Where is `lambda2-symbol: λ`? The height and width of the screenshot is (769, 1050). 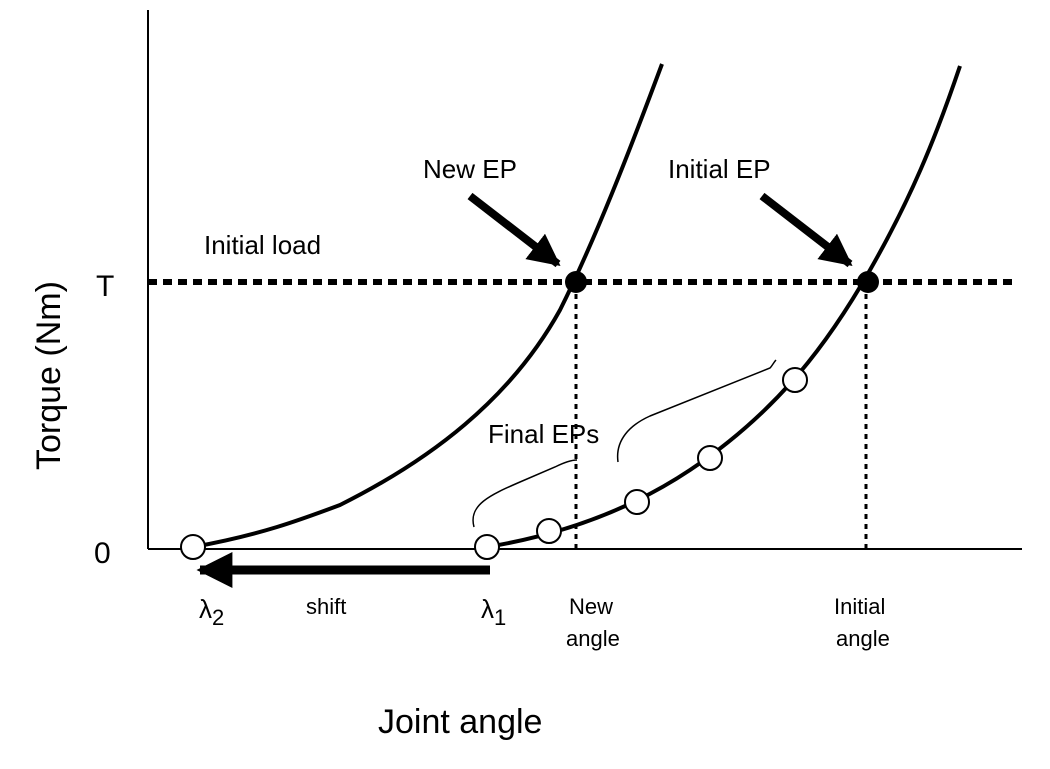 lambda2-symbol: λ is located at coordinates (205, 609).